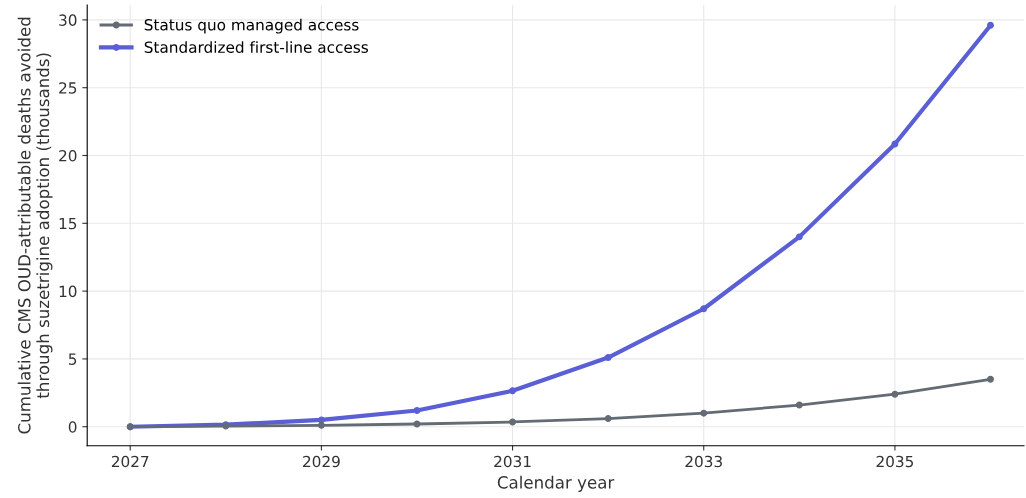 The height and width of the screenshot is (498, 1026). What do you see at coordinates (35, 225) in the screenshot?
I see `y-axis-title: Cumulative CMS OUD-attributable deaths avoided through suzetrigine adoption (thousands)` at bounding box center [35, 225].